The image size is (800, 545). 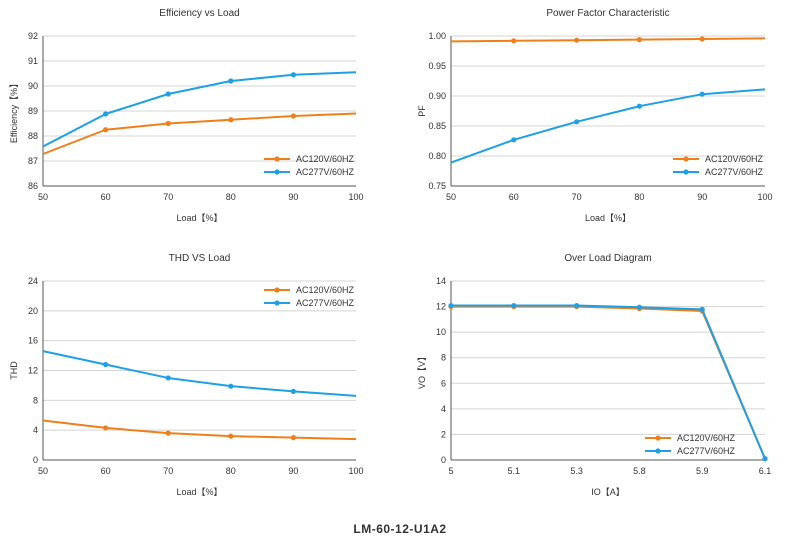 I want to click on chart-title: Efficiency vs Load, so click(x=199, y=13).